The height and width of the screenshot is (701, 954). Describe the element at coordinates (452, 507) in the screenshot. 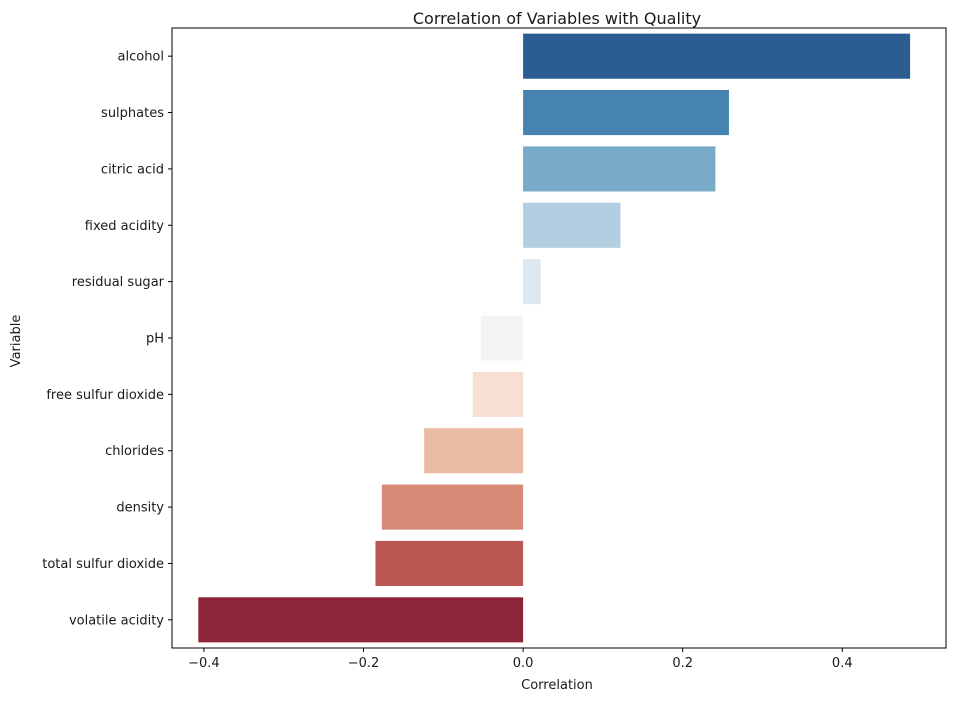

I see `bar-density` at that location.